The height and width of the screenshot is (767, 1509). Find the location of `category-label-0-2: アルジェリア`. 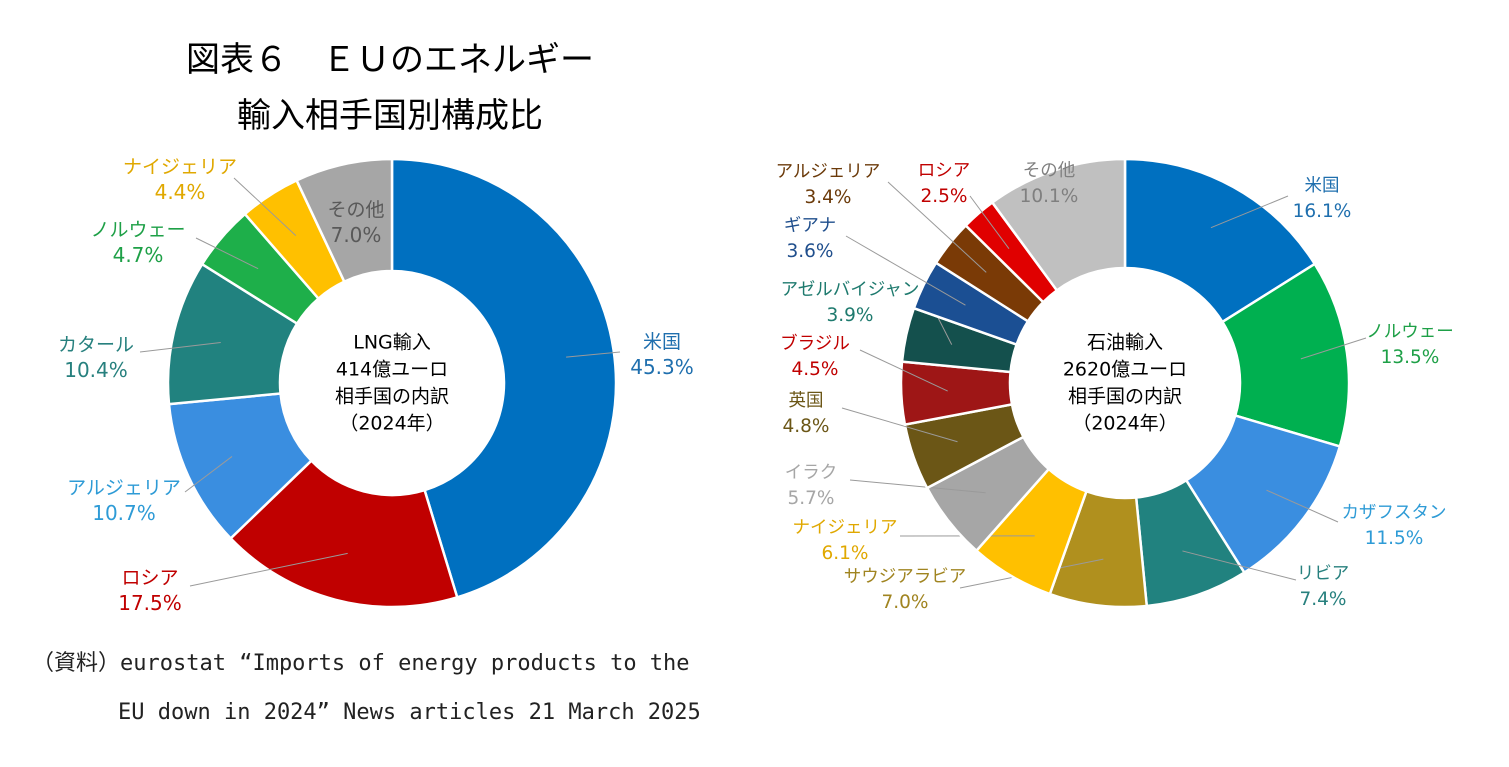

category-label-0-2: アルジェリア is located at coordinates (124, 488).